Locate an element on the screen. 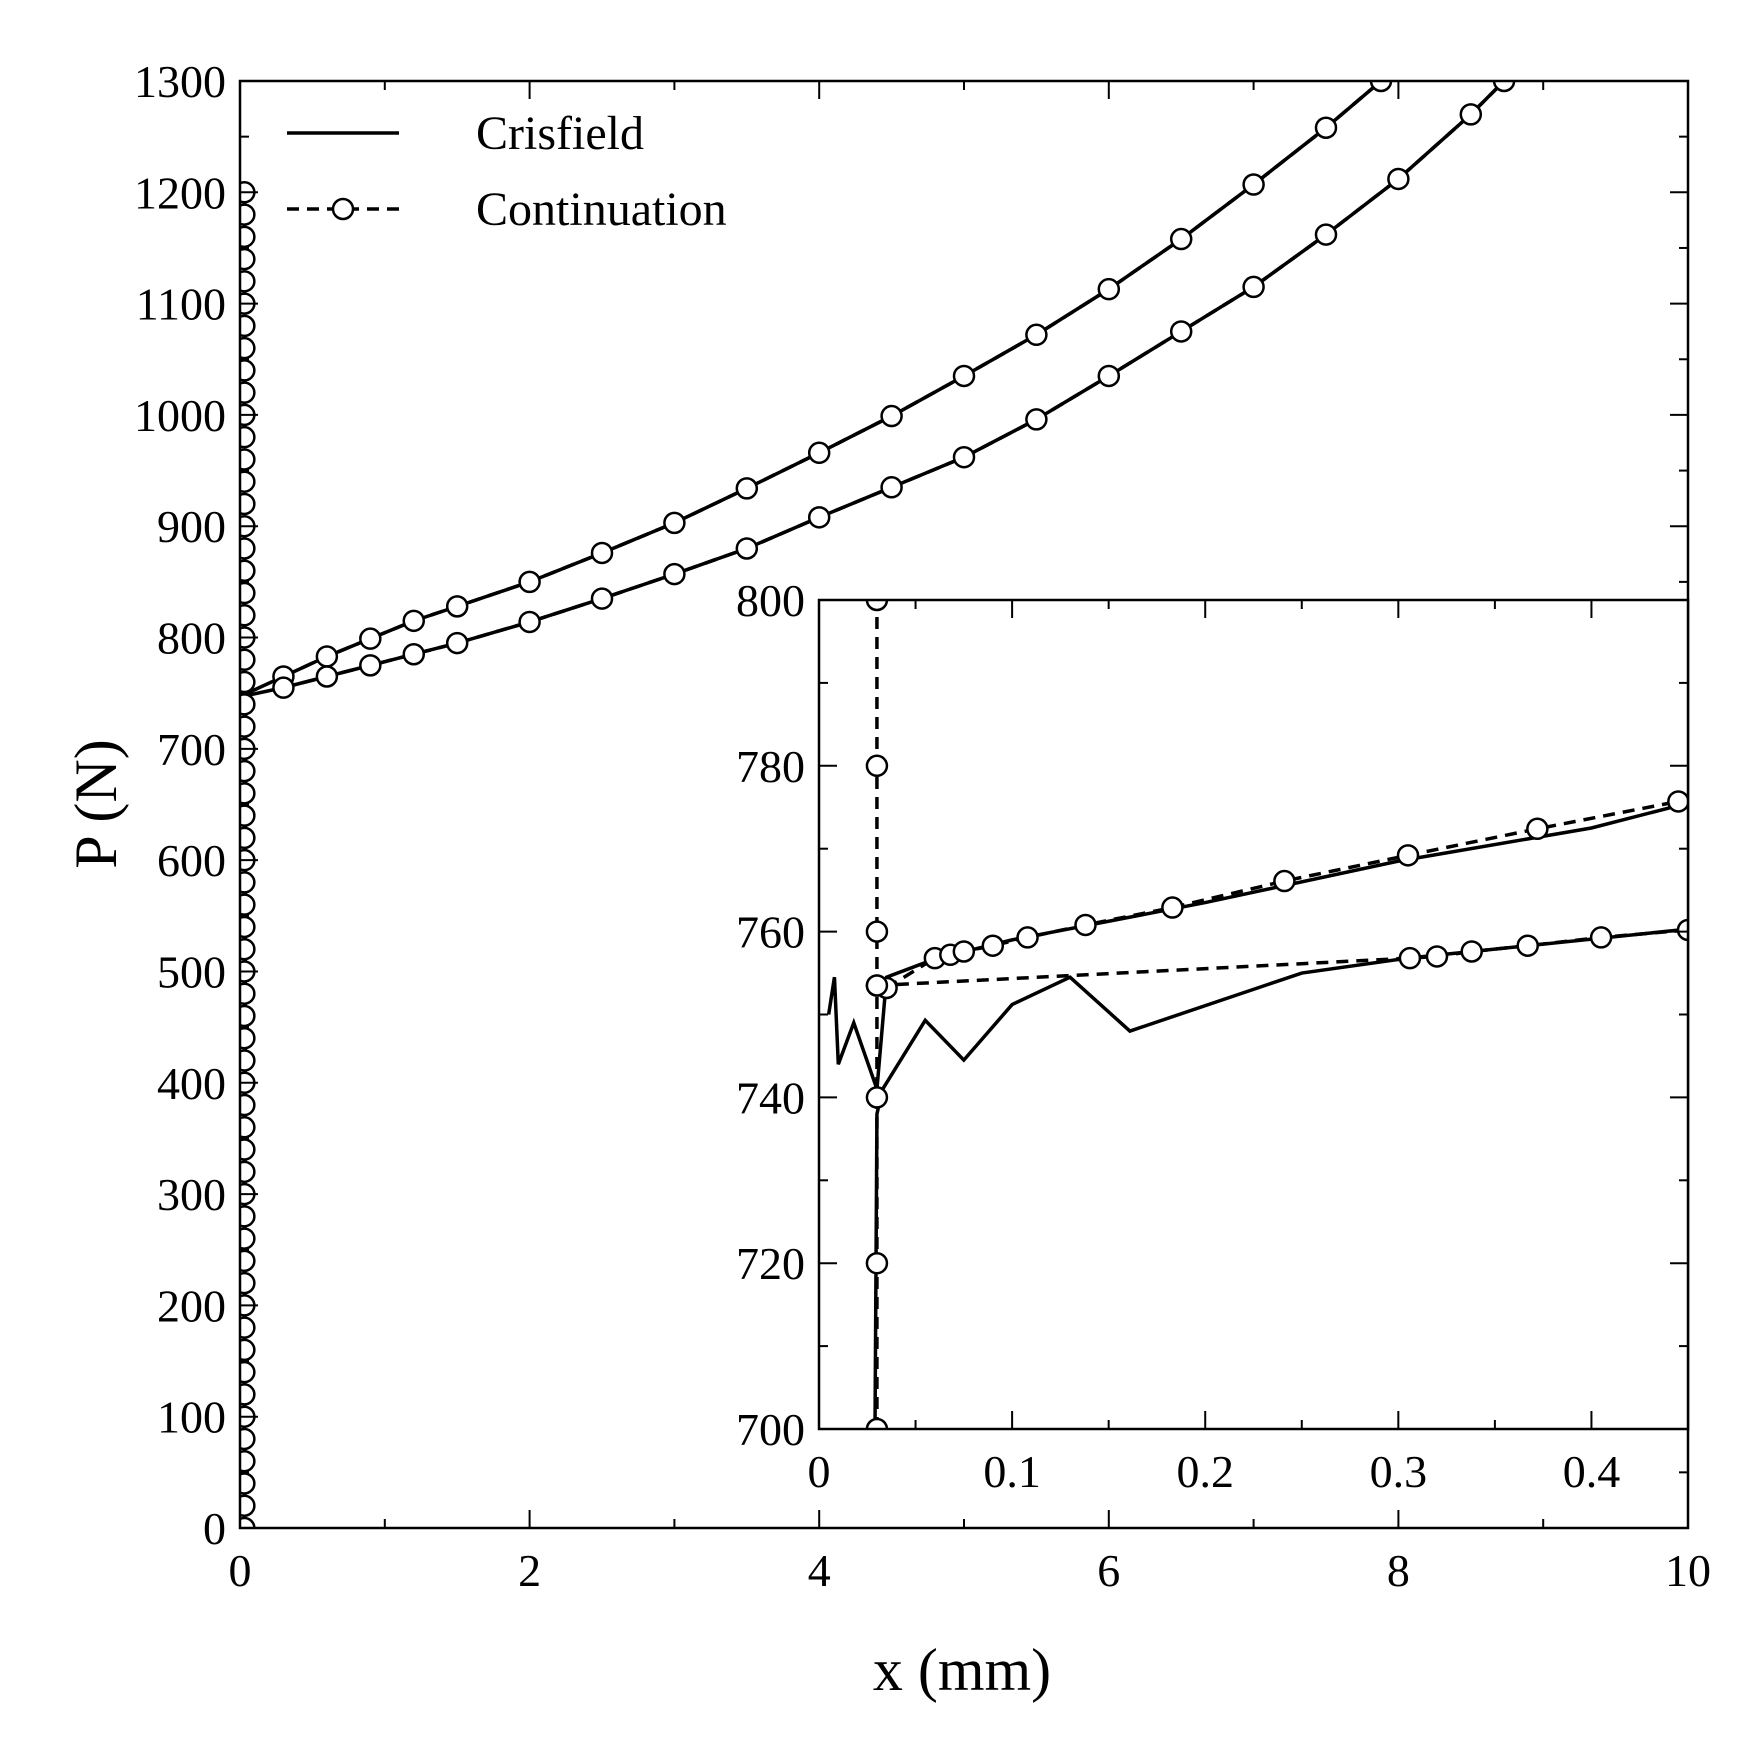 This screenshot has width=1755, height=1747. y-tick-label: 900 is located at coordinates (191, 526).